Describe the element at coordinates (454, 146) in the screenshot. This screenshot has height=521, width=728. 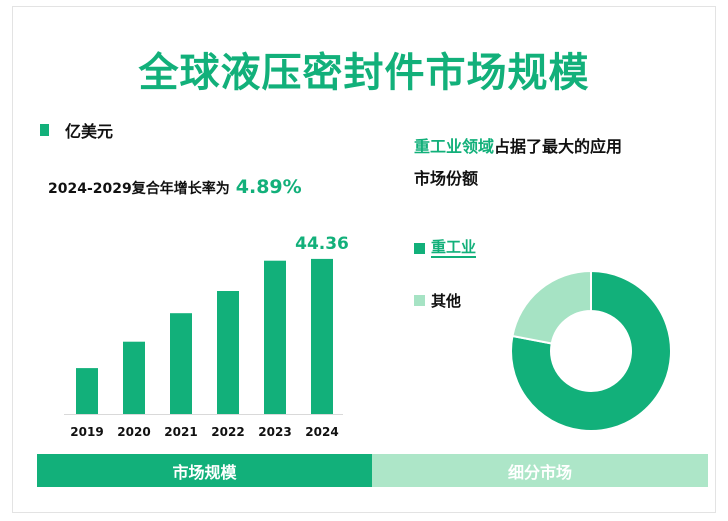
I see `share-highlight: 重工业领域` at that location.